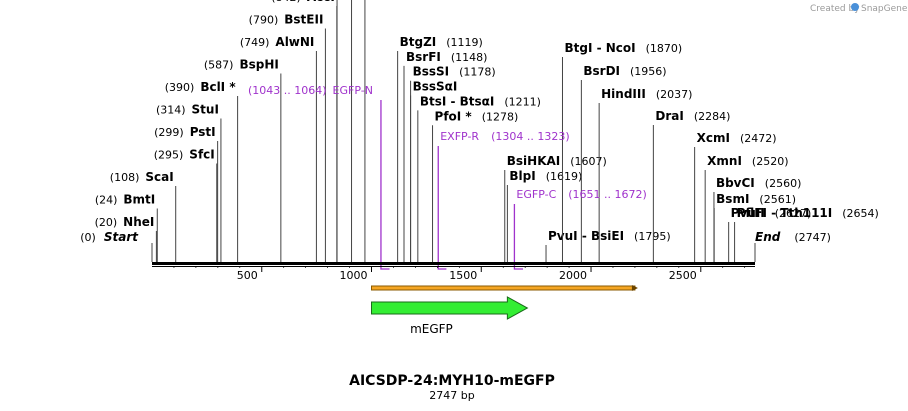 This screenshot has width=908, height=411. What do you see at coordinates (116, 246) in the screenshot?
I see `sequence-start: Start (0)` at bounding box center [116, 246].